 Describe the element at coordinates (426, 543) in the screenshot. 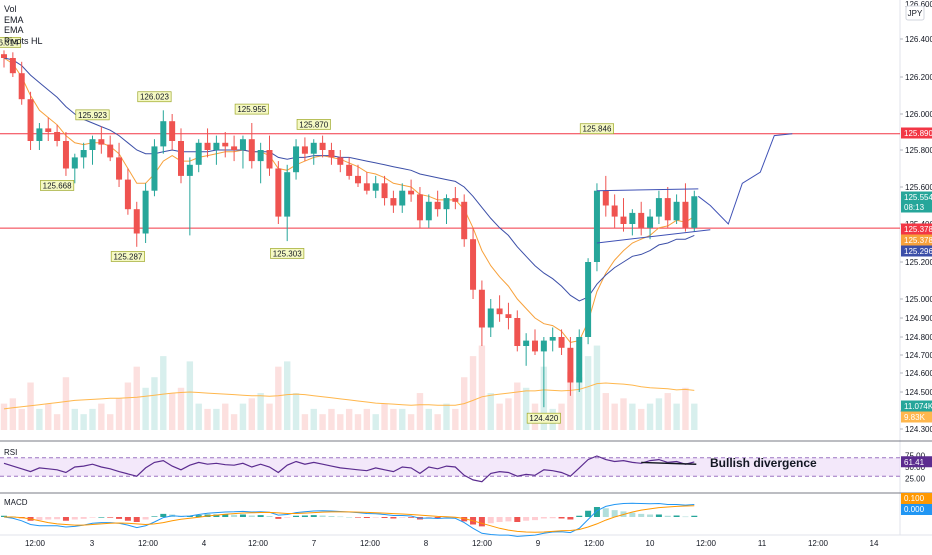

I see `time-tick-label: 8` at that location.